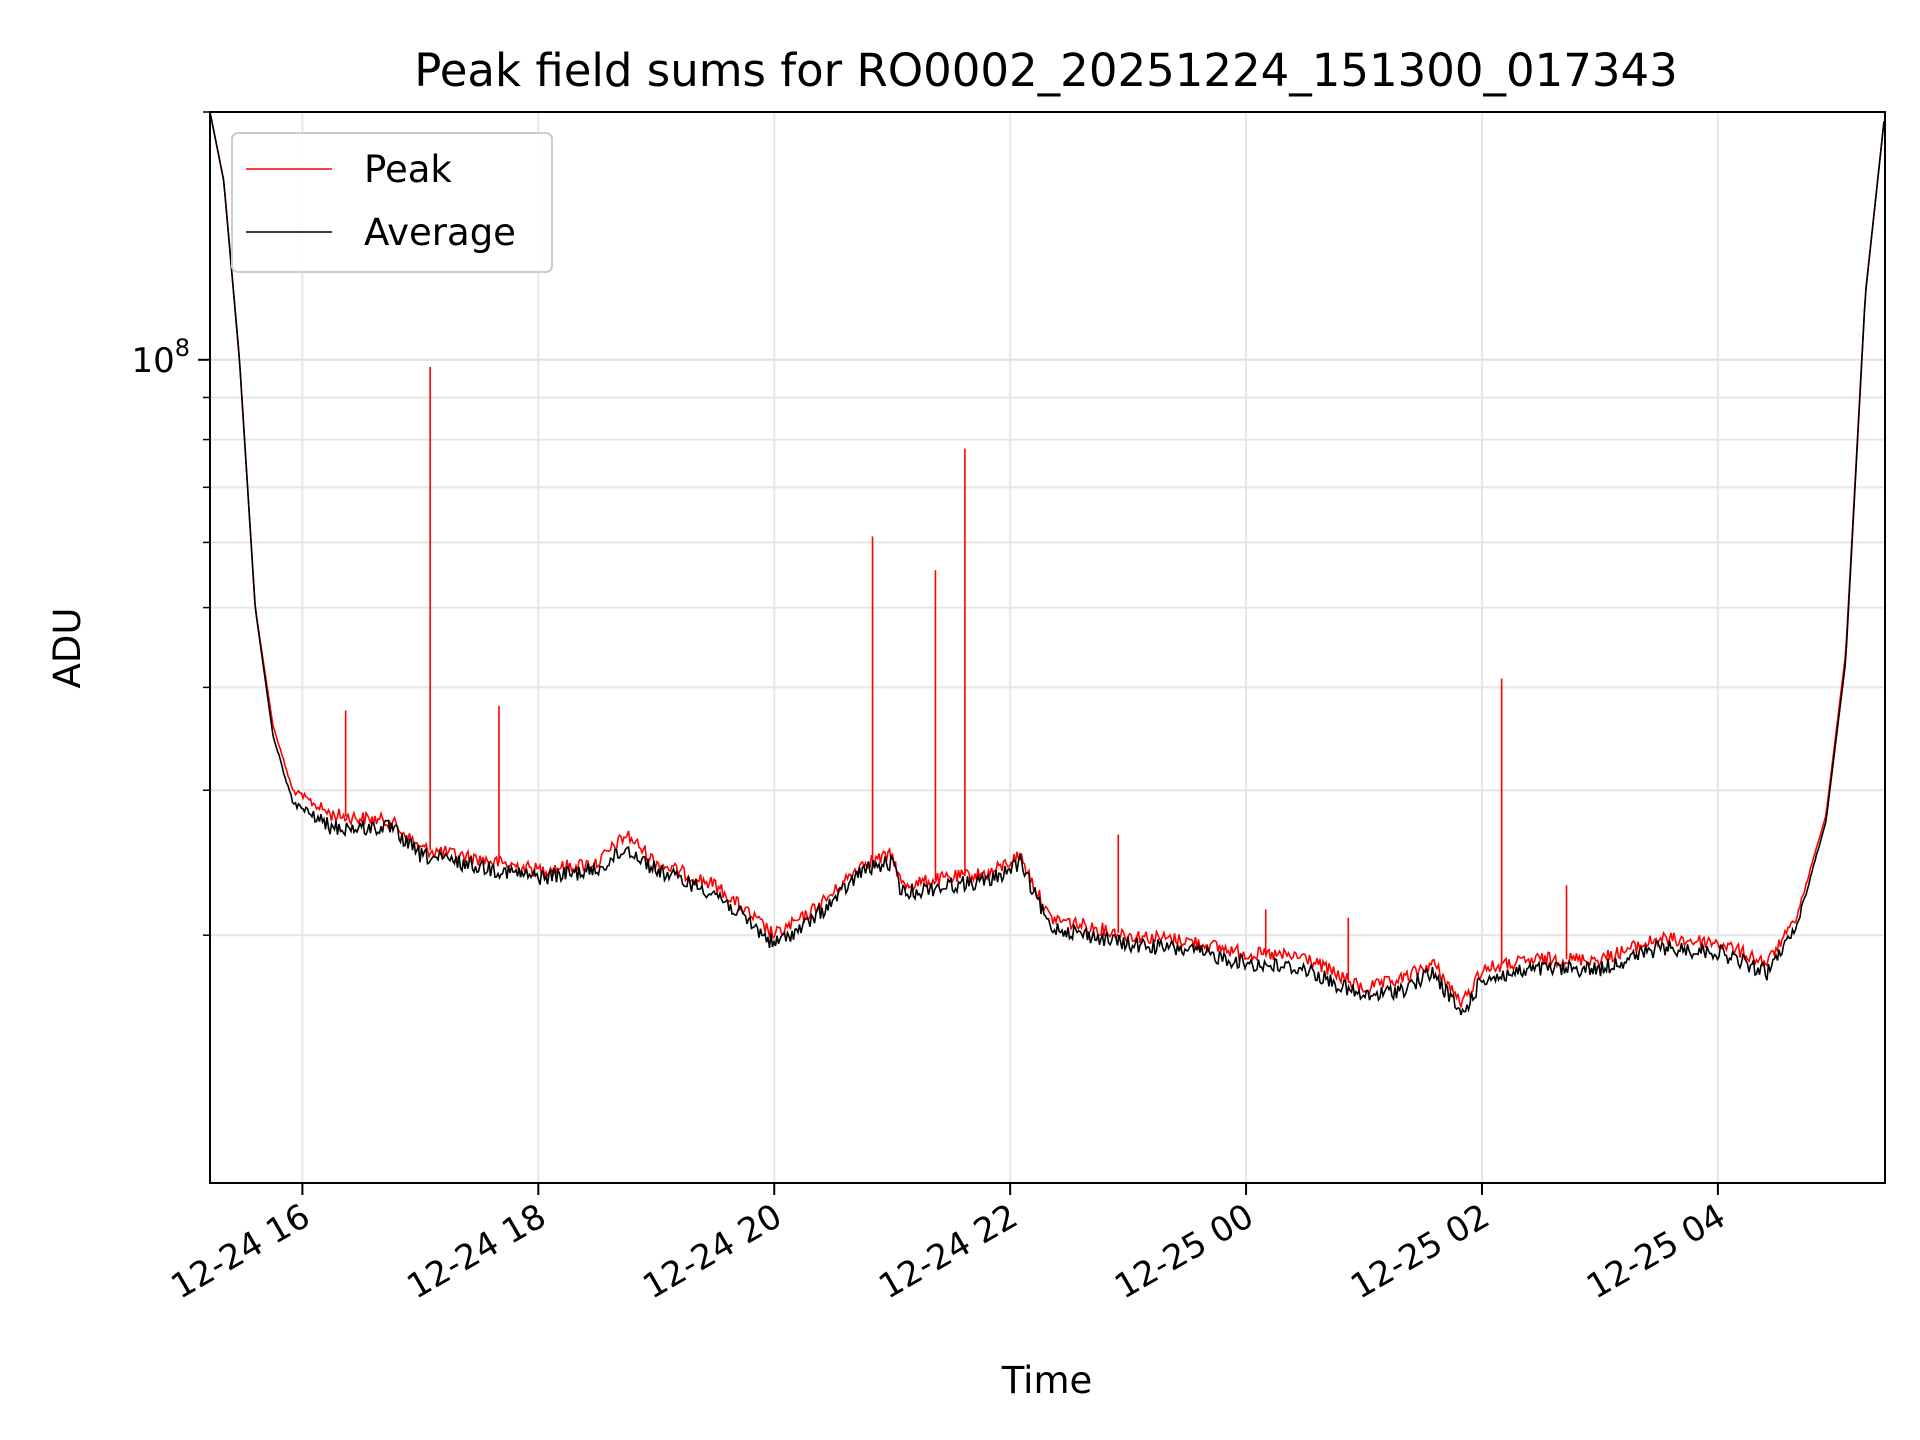 Image resolution: width=1920 pixels, height=1440 pixels. I want to click on y-tick-label: 108, so click(160, 357).